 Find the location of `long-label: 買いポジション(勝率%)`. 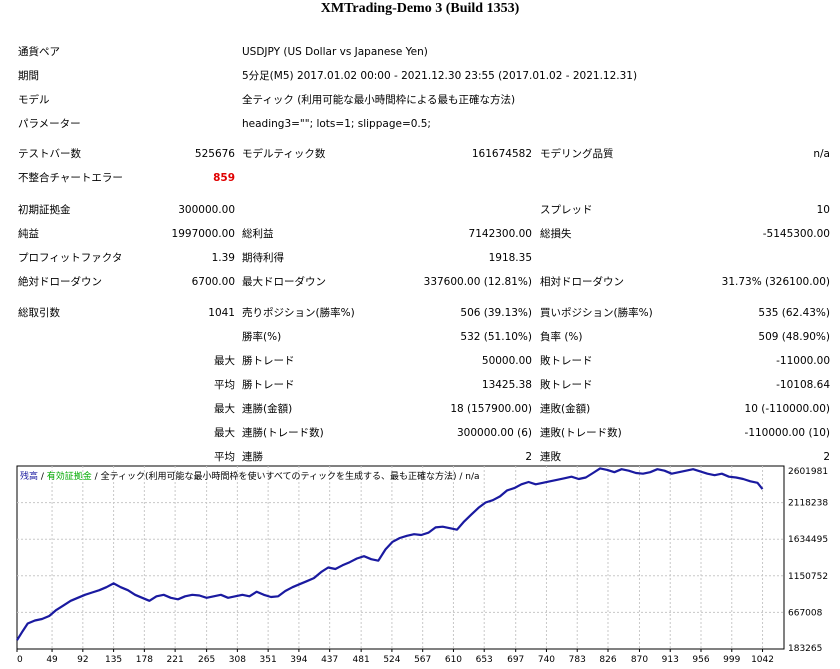

long-label: 買いポジション(勝率%) is located at coordinates (596, 313).